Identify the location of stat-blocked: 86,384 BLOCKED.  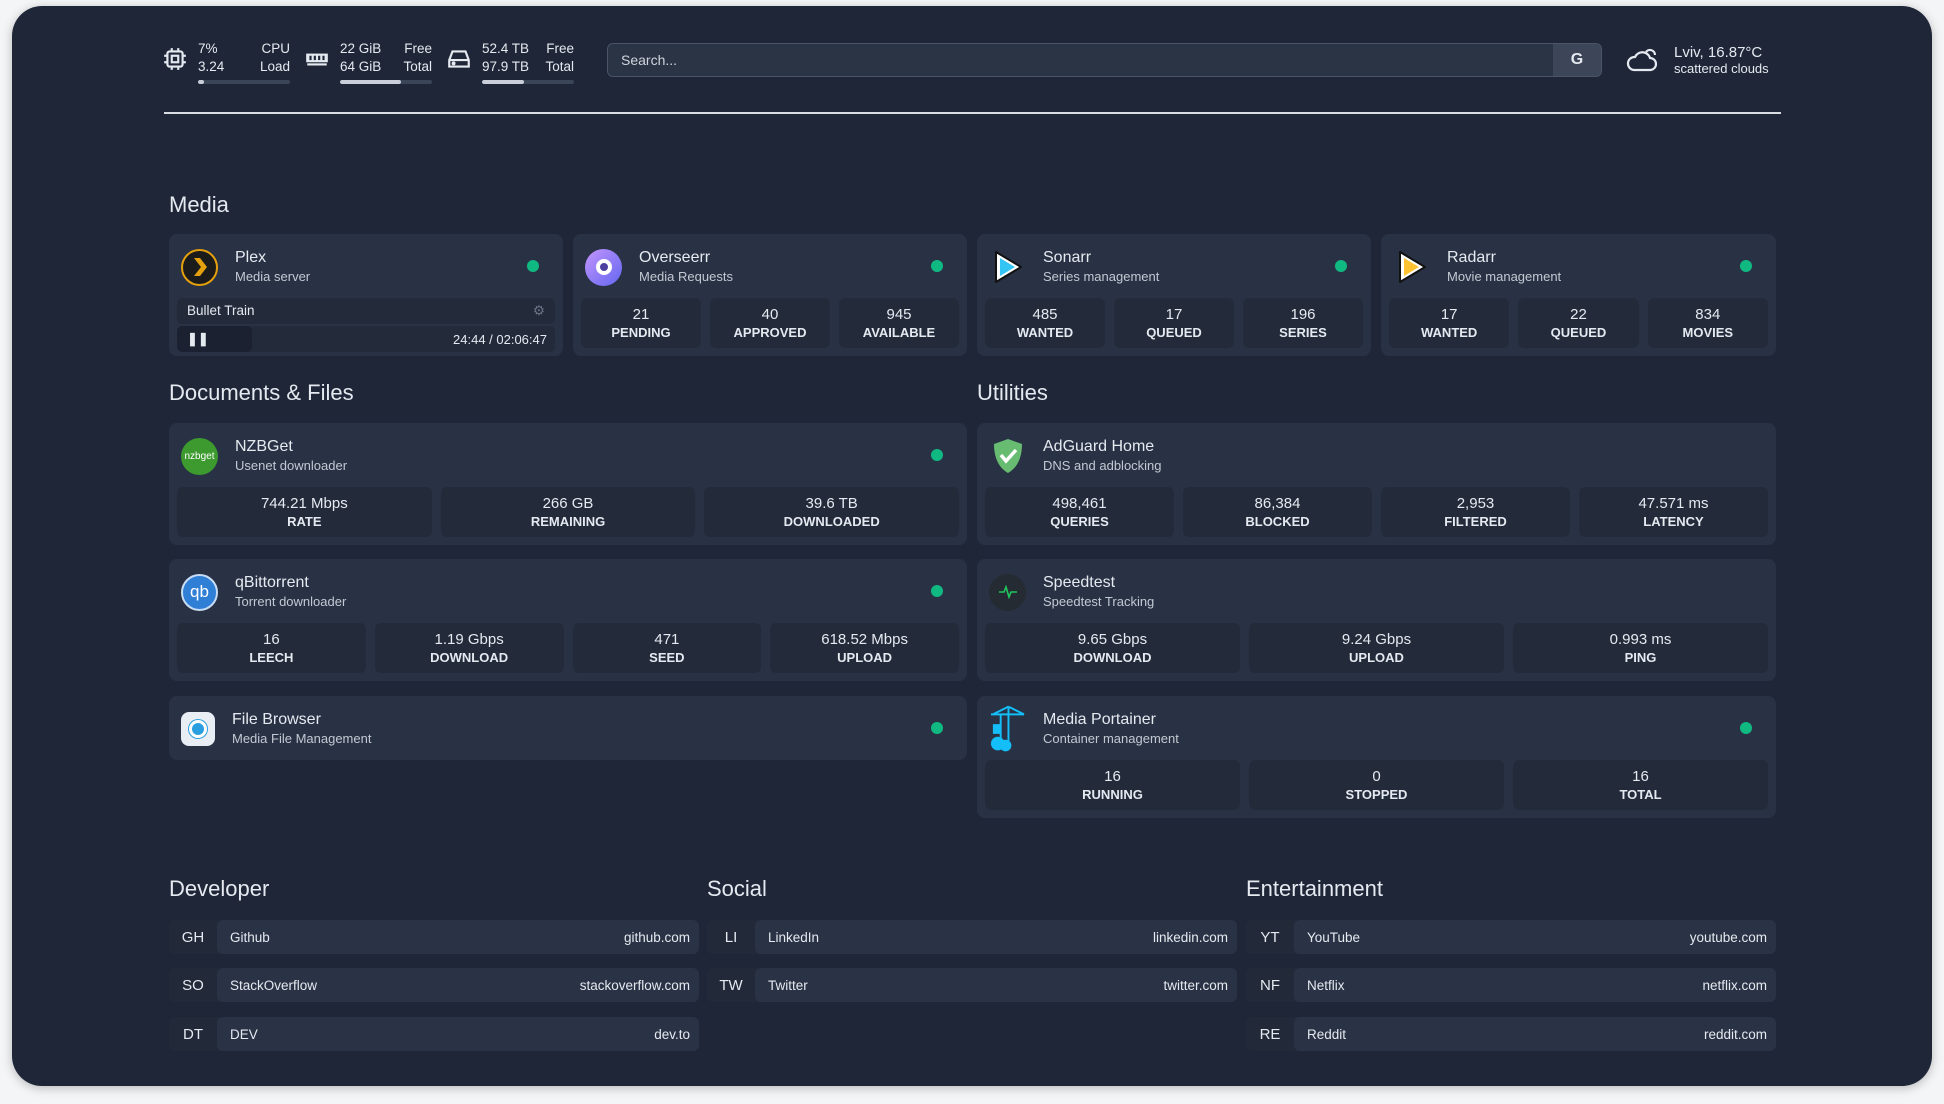
(1277, 512).